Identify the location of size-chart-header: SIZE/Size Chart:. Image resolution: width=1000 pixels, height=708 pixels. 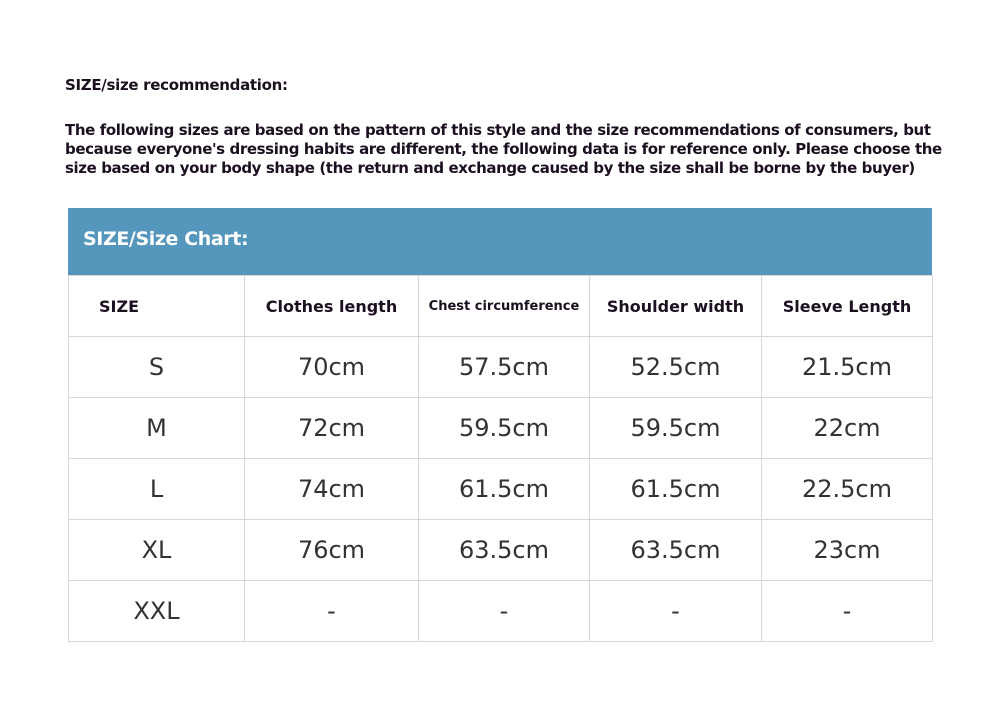
(500, 241).